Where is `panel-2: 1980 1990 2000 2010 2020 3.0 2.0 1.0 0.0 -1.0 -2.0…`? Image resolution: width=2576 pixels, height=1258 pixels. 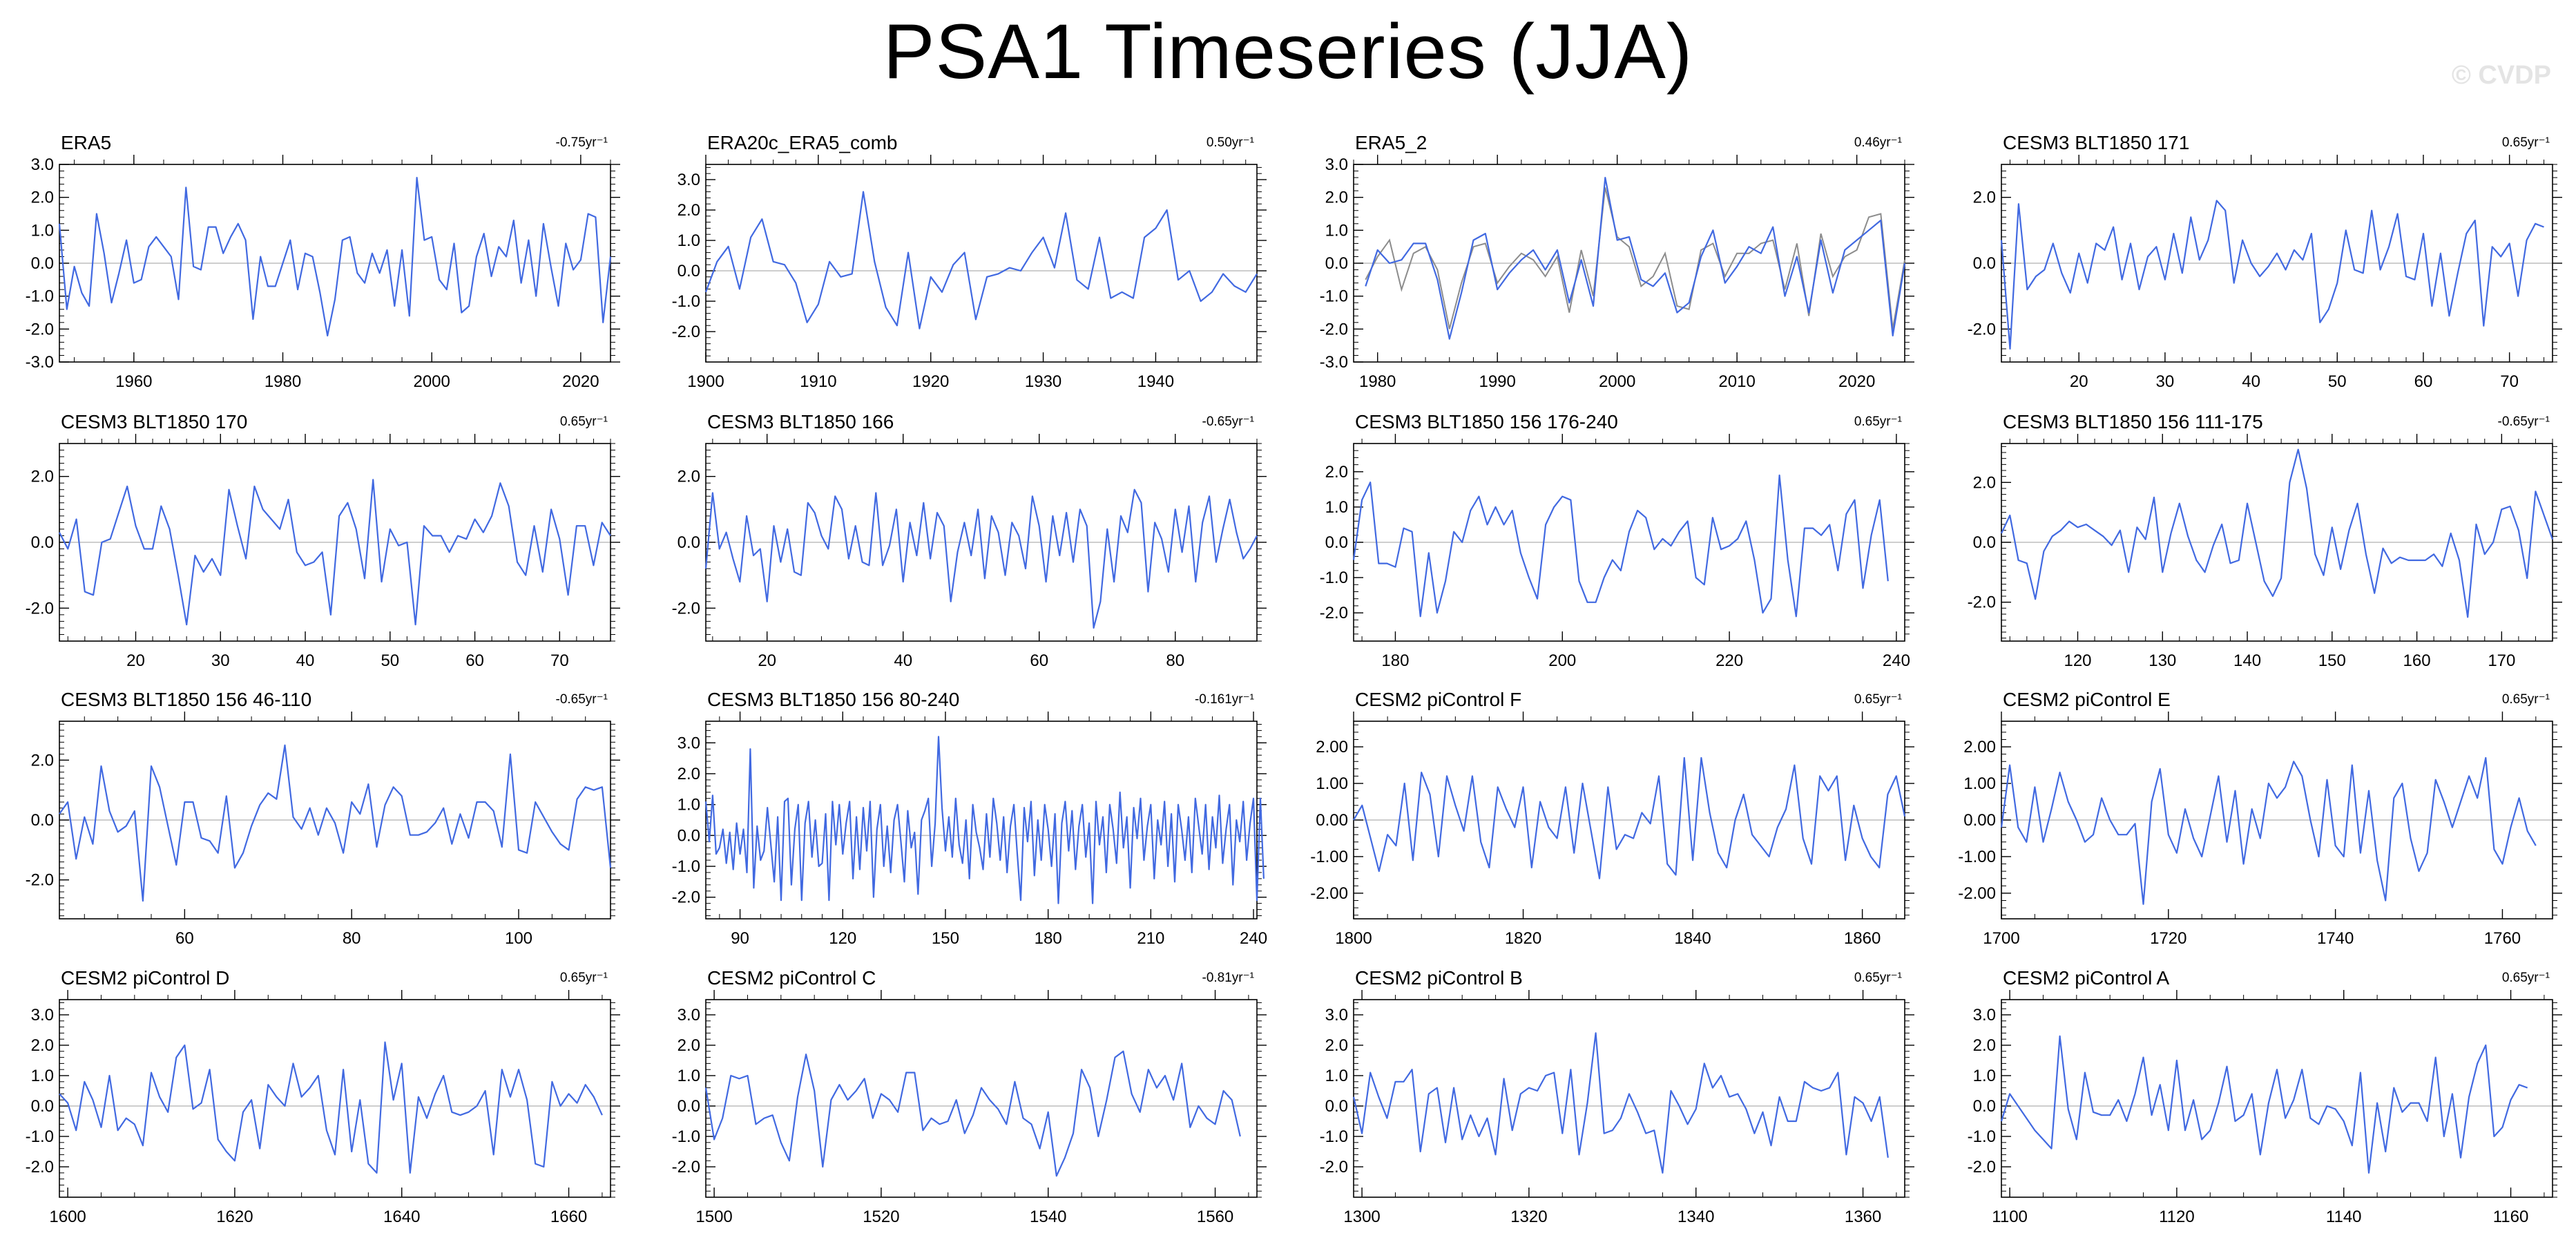 panel-2: 1980 1990 2000 2010 2020 3.0 2.0 1.0 0.0 -1.0 -2.0… is located at coordinates (1617, 261).